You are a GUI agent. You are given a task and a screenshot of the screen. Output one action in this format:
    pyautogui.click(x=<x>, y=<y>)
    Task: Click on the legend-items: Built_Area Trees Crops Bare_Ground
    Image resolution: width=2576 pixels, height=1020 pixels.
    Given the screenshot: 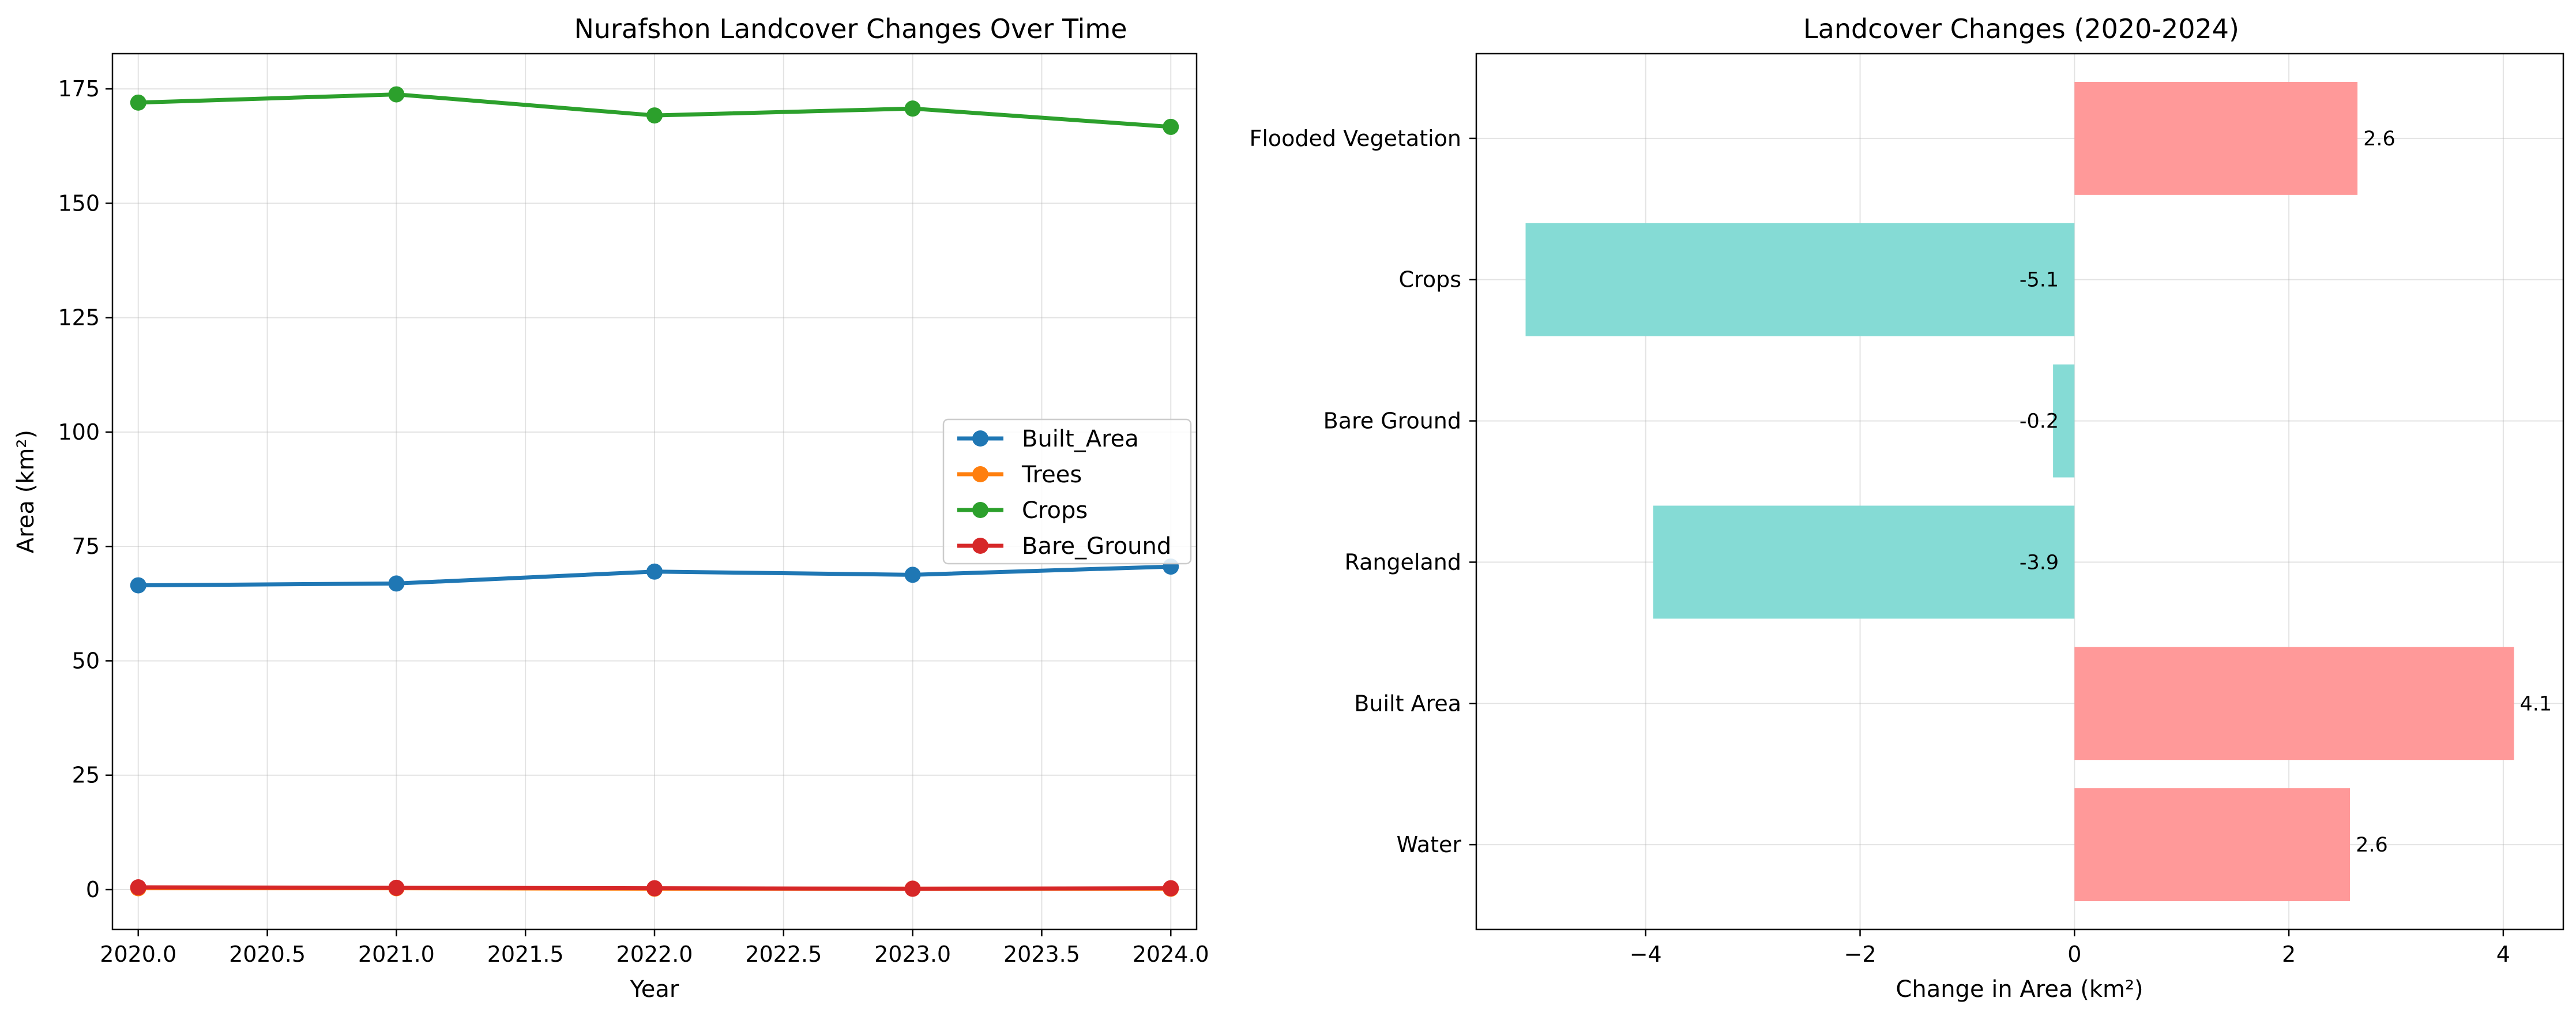 What is the action you would take?
    pyautogui.click(x=1064, y=493)
    